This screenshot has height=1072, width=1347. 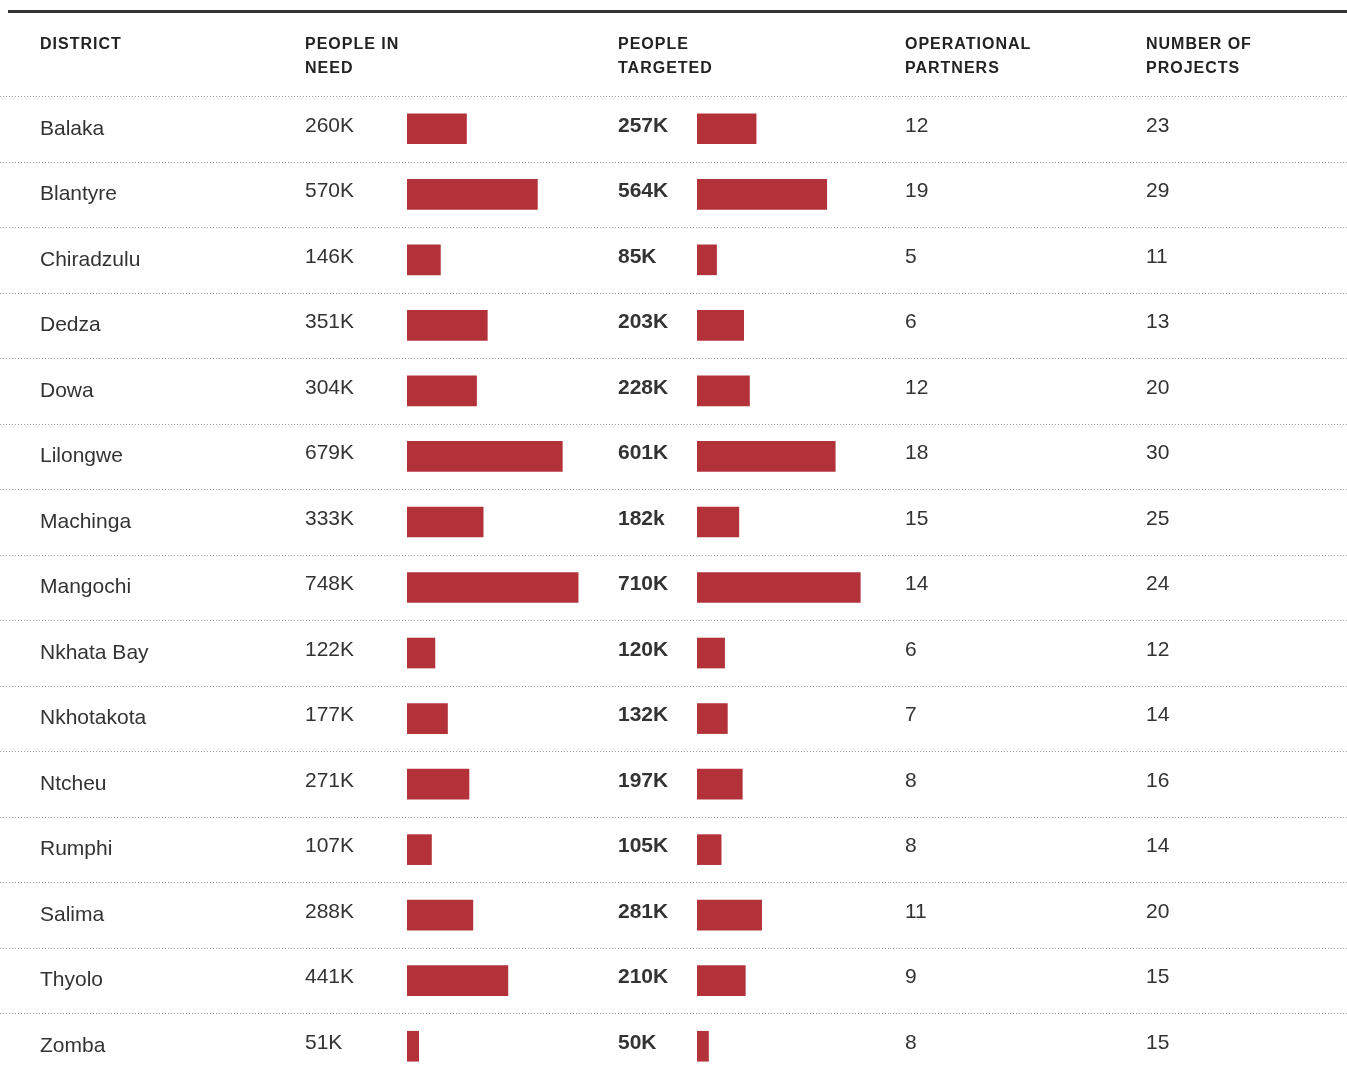 What do you see at coordinates (81, 44) in the screenshot?
I see `y-axis-title: DISTRICT` at bounding box center [81, 44].